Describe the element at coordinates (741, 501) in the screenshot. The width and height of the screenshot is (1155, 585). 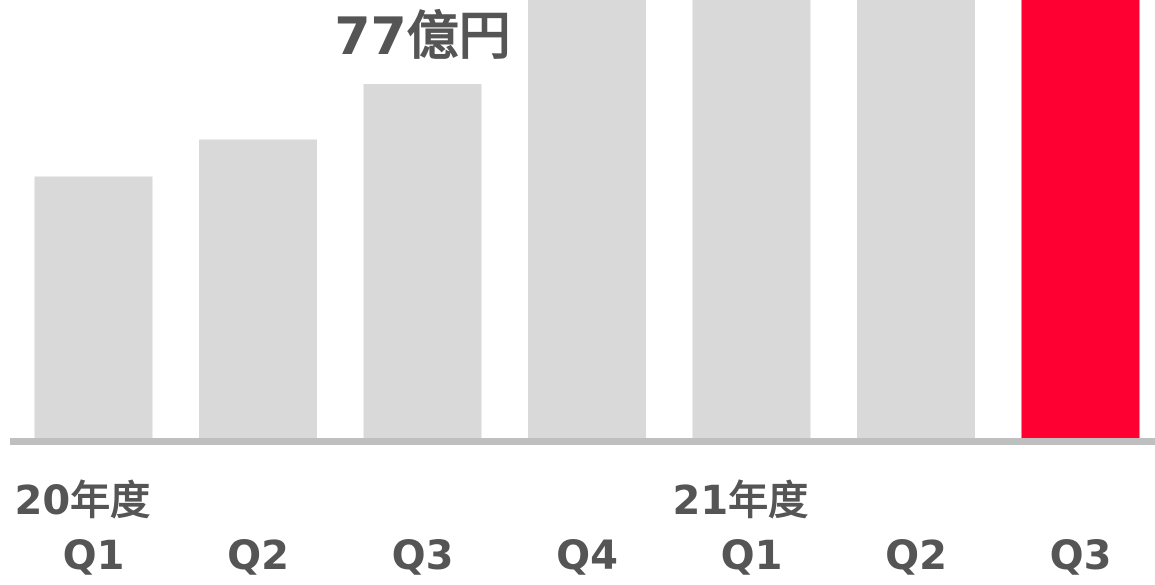
I see `group-label: 21年度` at that location.